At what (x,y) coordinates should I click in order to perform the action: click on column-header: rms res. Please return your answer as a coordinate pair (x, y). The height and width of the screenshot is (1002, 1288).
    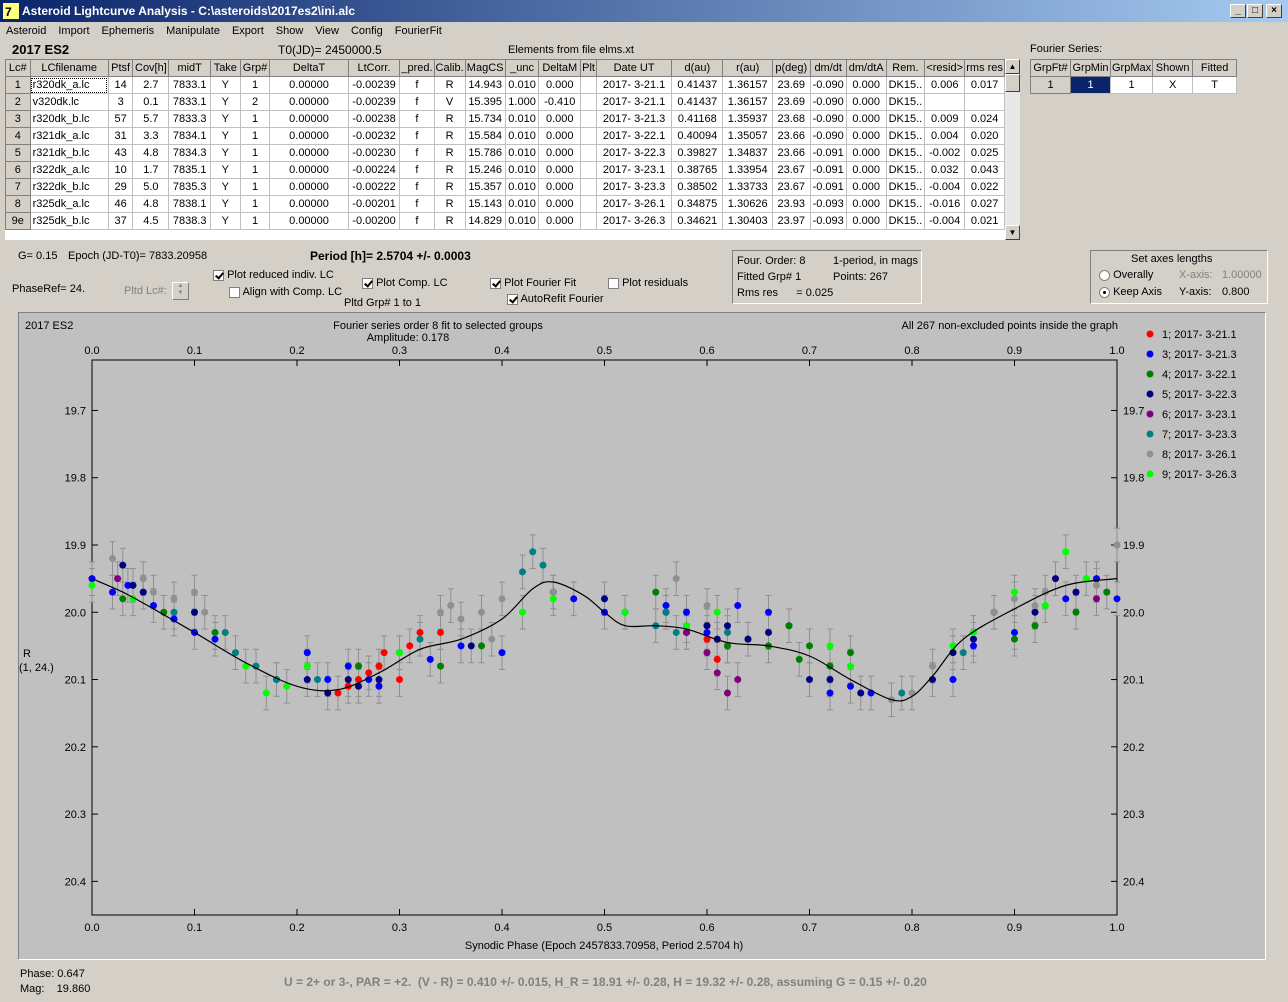
    Looking at the image, I should click on (984, 68).